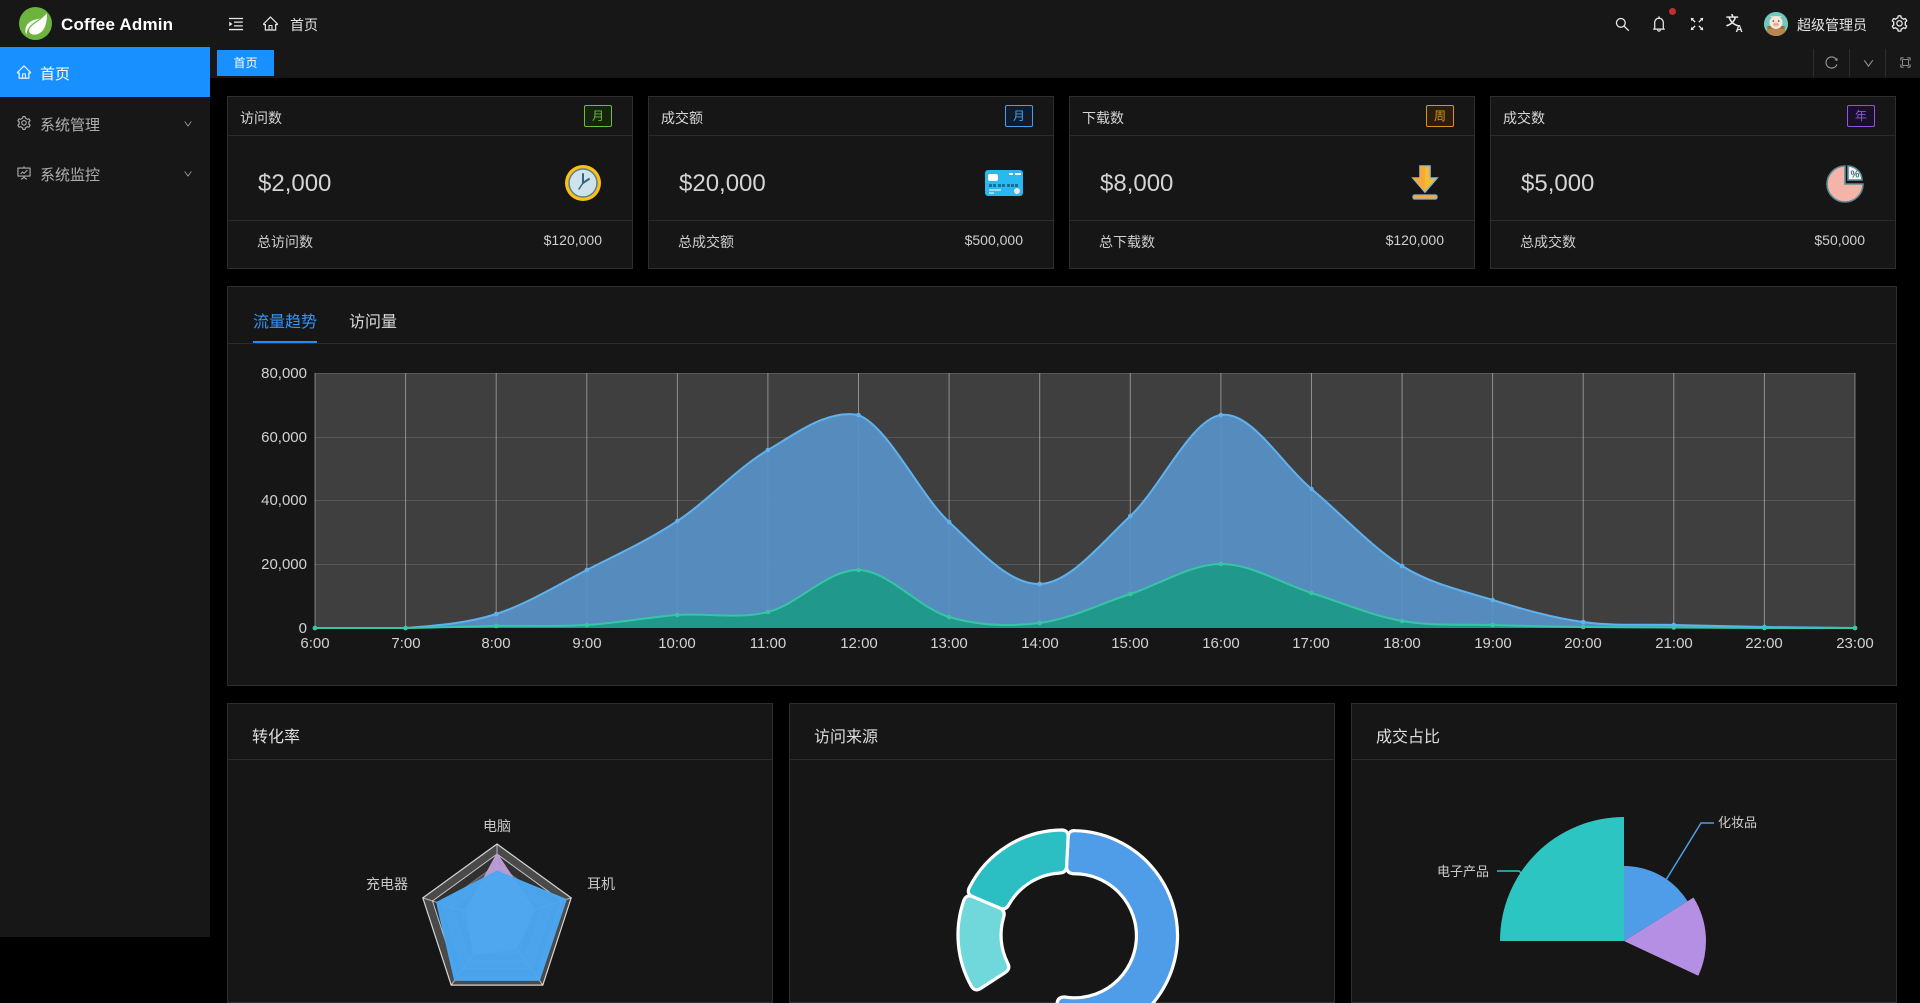 This screenshot has width=1920, height=1003. I want to click on svg-text: 11:00, so click(768, 643).